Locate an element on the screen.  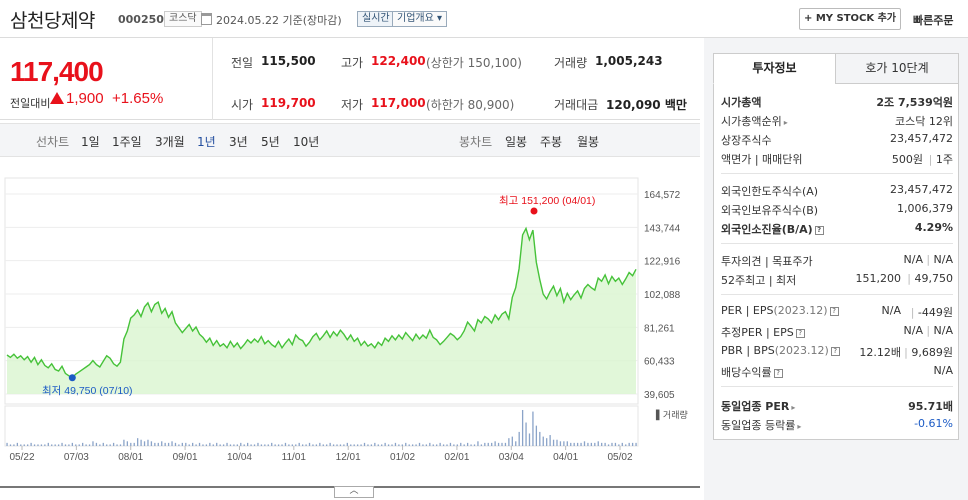
y-tick-label: 81,261 is located at coordinates (659, 328).